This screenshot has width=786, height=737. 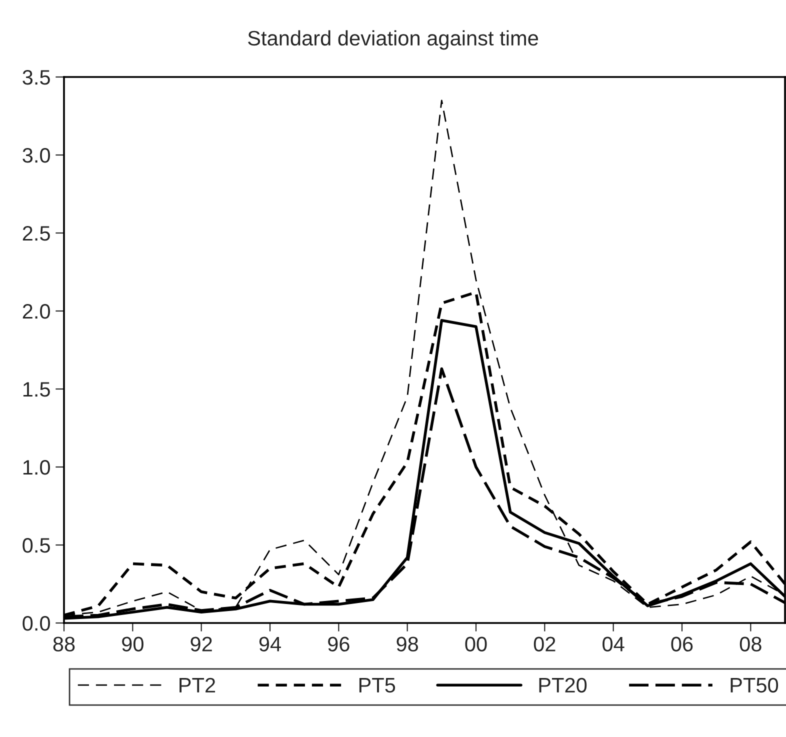 I want to click on x-tick-label: 00, so click(x=476, y=644).